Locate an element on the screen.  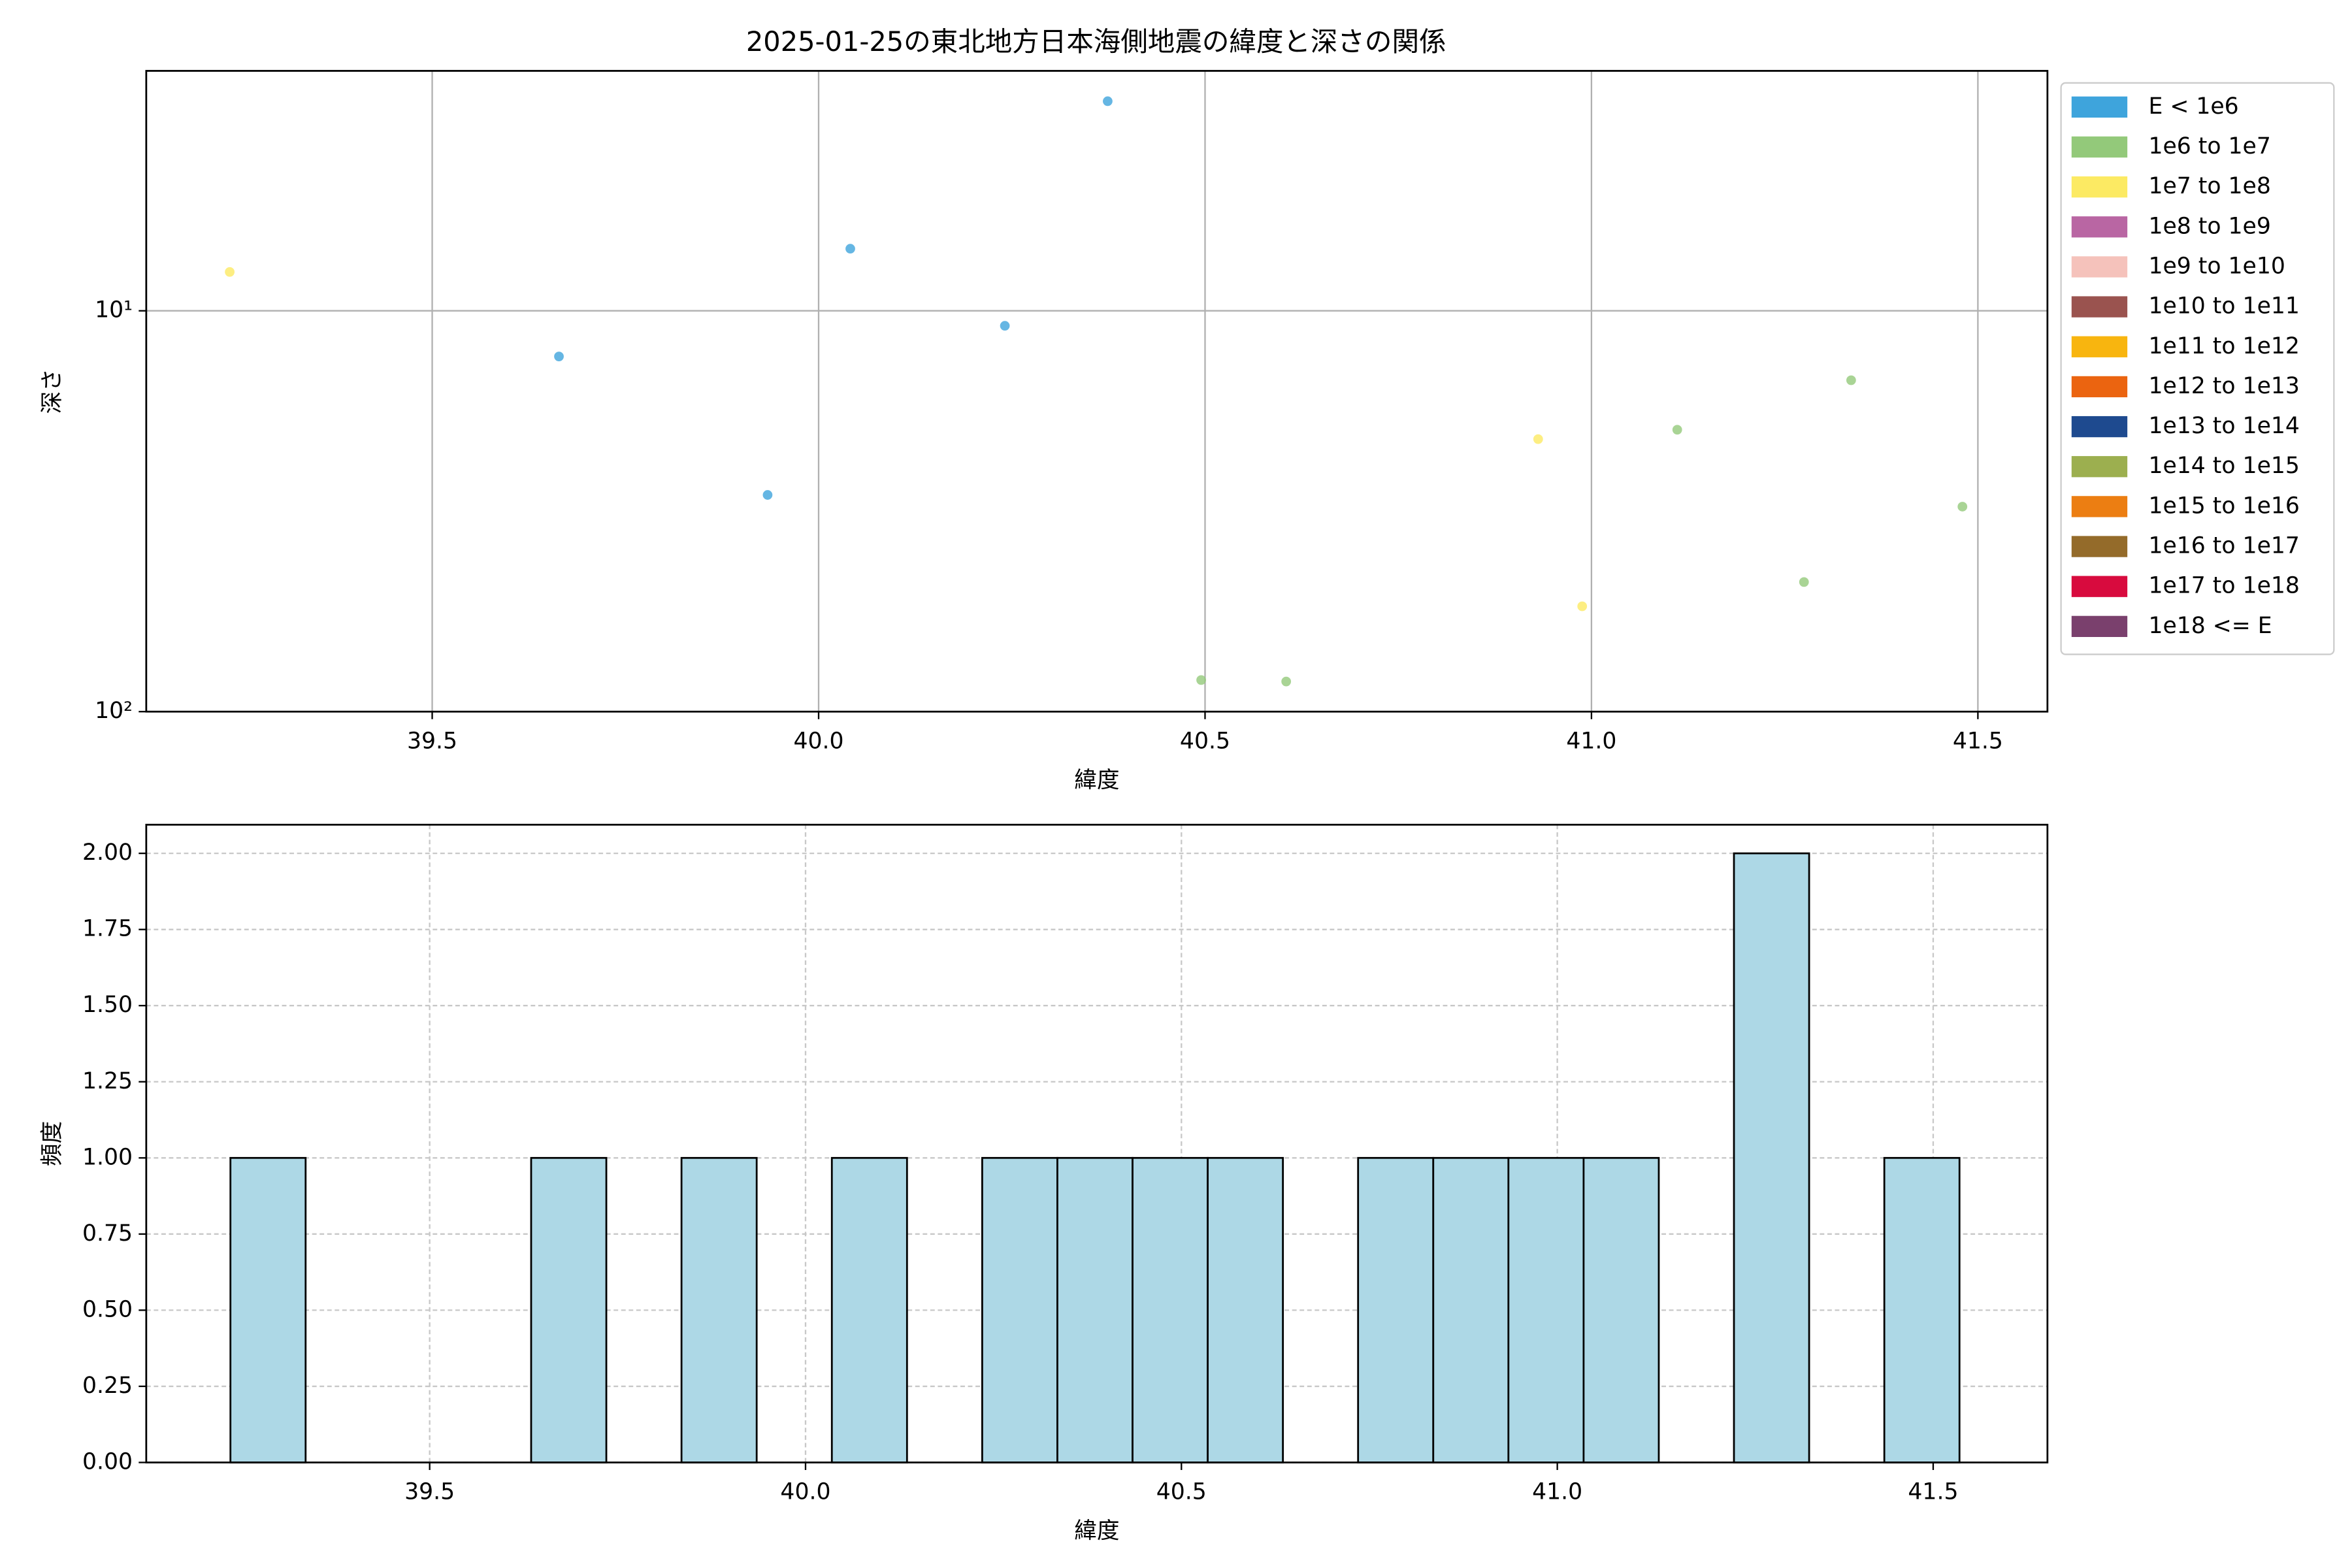
legend-label: 1e10 to 1e11 is located at coordinates (2223, 306).